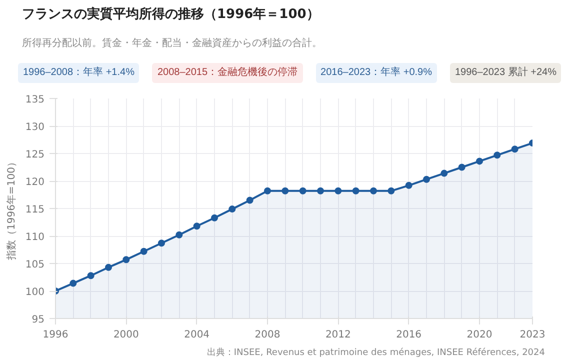  What do you see at coordinates (338, 335) in the screenshot?
I see `x-tick-label: 2012` at bounding box center [338, 335].